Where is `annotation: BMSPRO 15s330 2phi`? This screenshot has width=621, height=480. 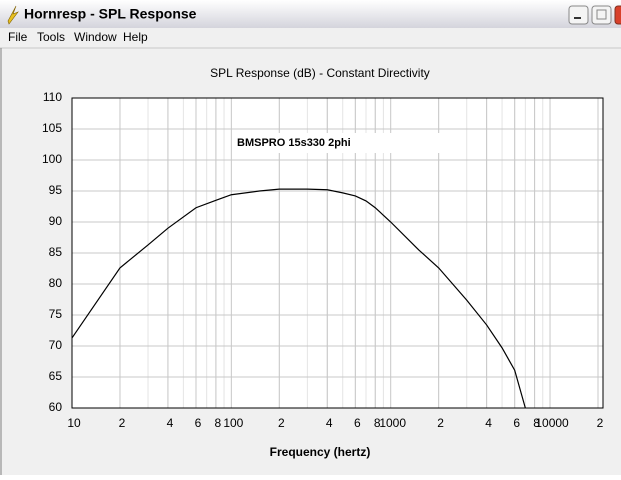 annotation: BMSPRO 15s330 2phi is located at coordinates (294, 143).